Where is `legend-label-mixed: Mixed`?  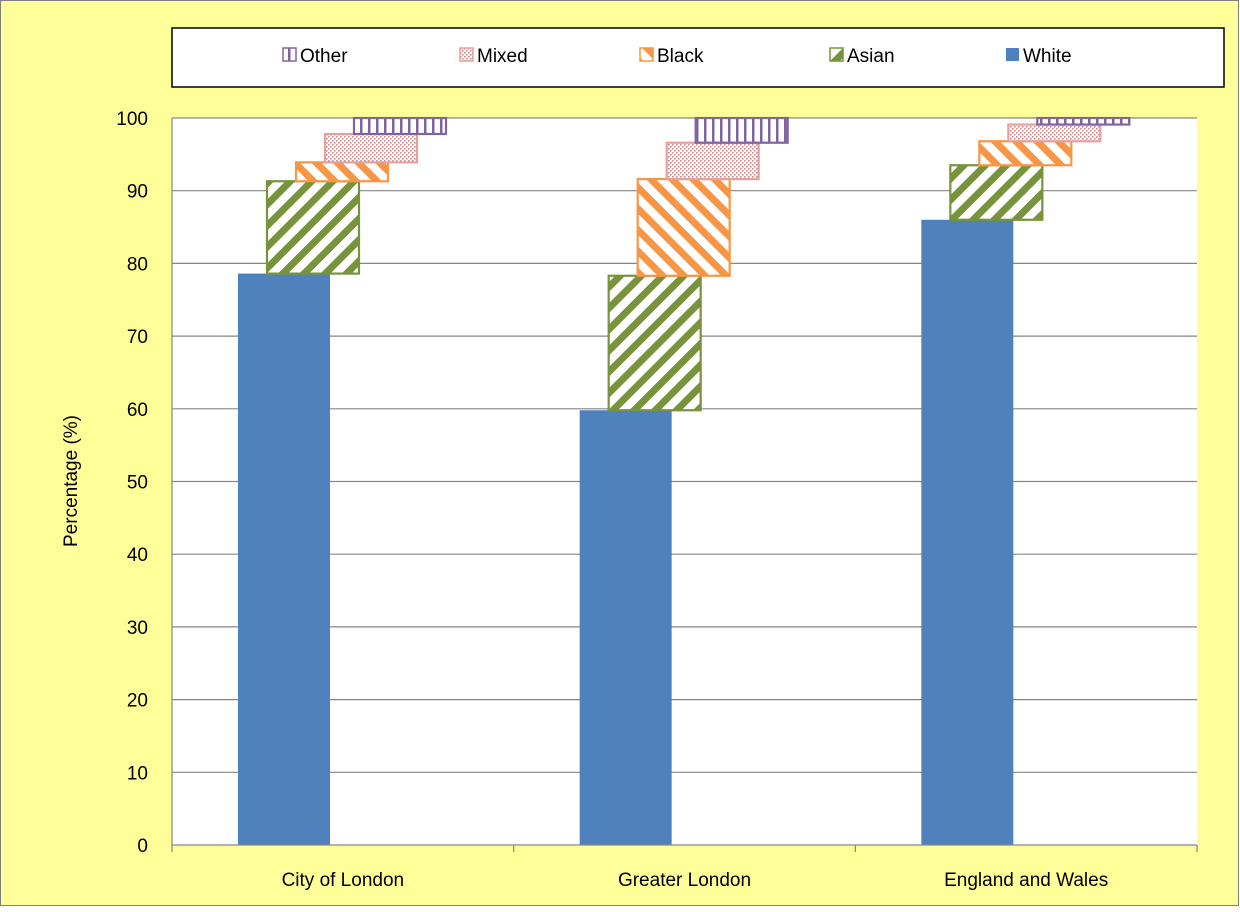
legend-label-mixed: Mixed is located at coordinates (502, 56).